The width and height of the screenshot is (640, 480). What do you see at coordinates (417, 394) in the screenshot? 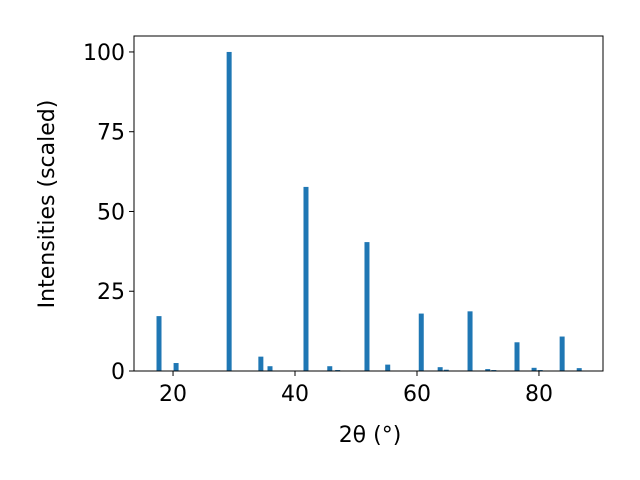
I see `x-tick-label: 60` at bounding box center [417, 394].